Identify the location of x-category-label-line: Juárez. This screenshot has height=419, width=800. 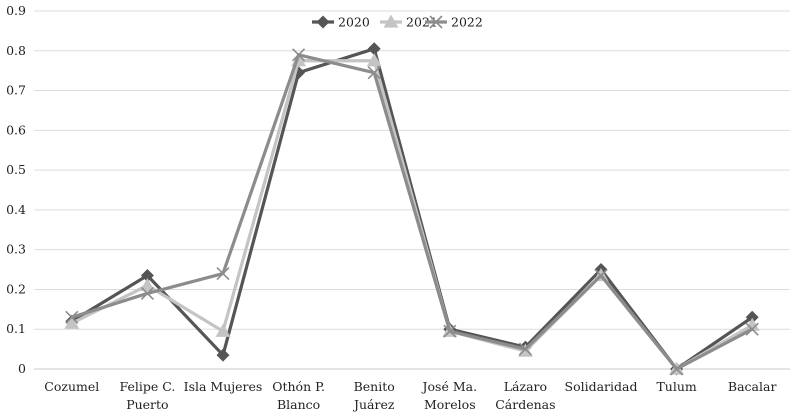
(373, 404).